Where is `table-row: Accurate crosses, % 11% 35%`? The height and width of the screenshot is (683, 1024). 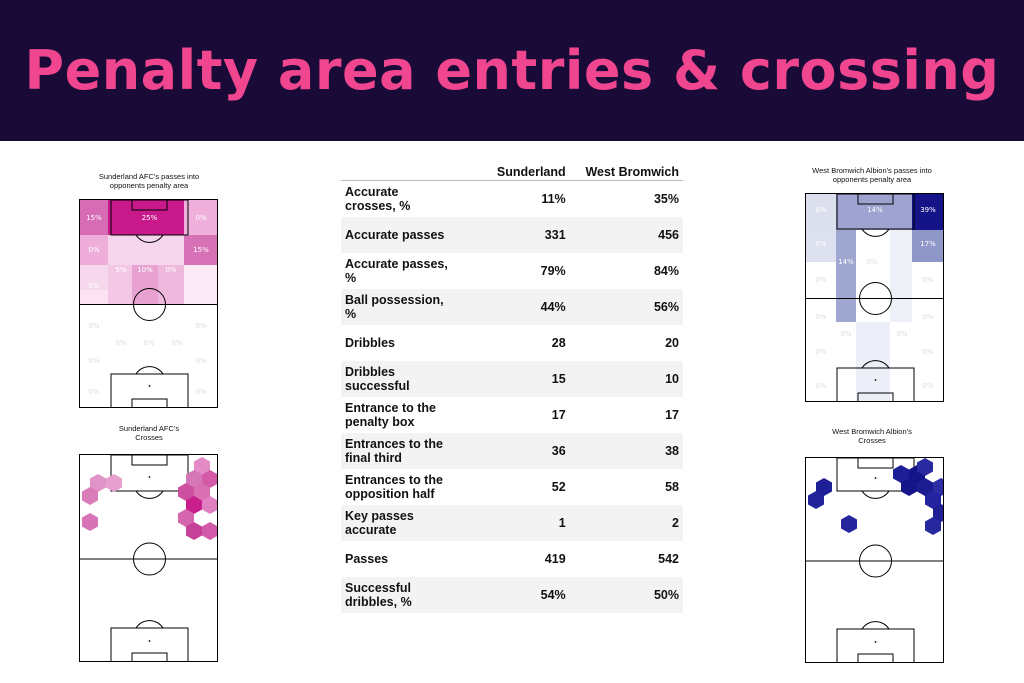 table-row: Accurate crosses, % 11% 35% is located at coordinates (512, 199).